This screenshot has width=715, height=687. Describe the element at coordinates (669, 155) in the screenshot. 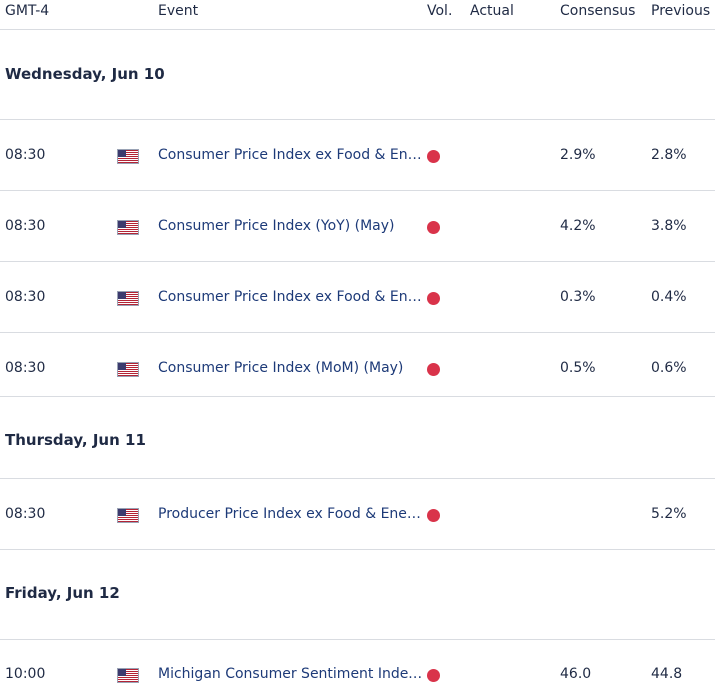

I see `previous-value: 2.8%` at that location.